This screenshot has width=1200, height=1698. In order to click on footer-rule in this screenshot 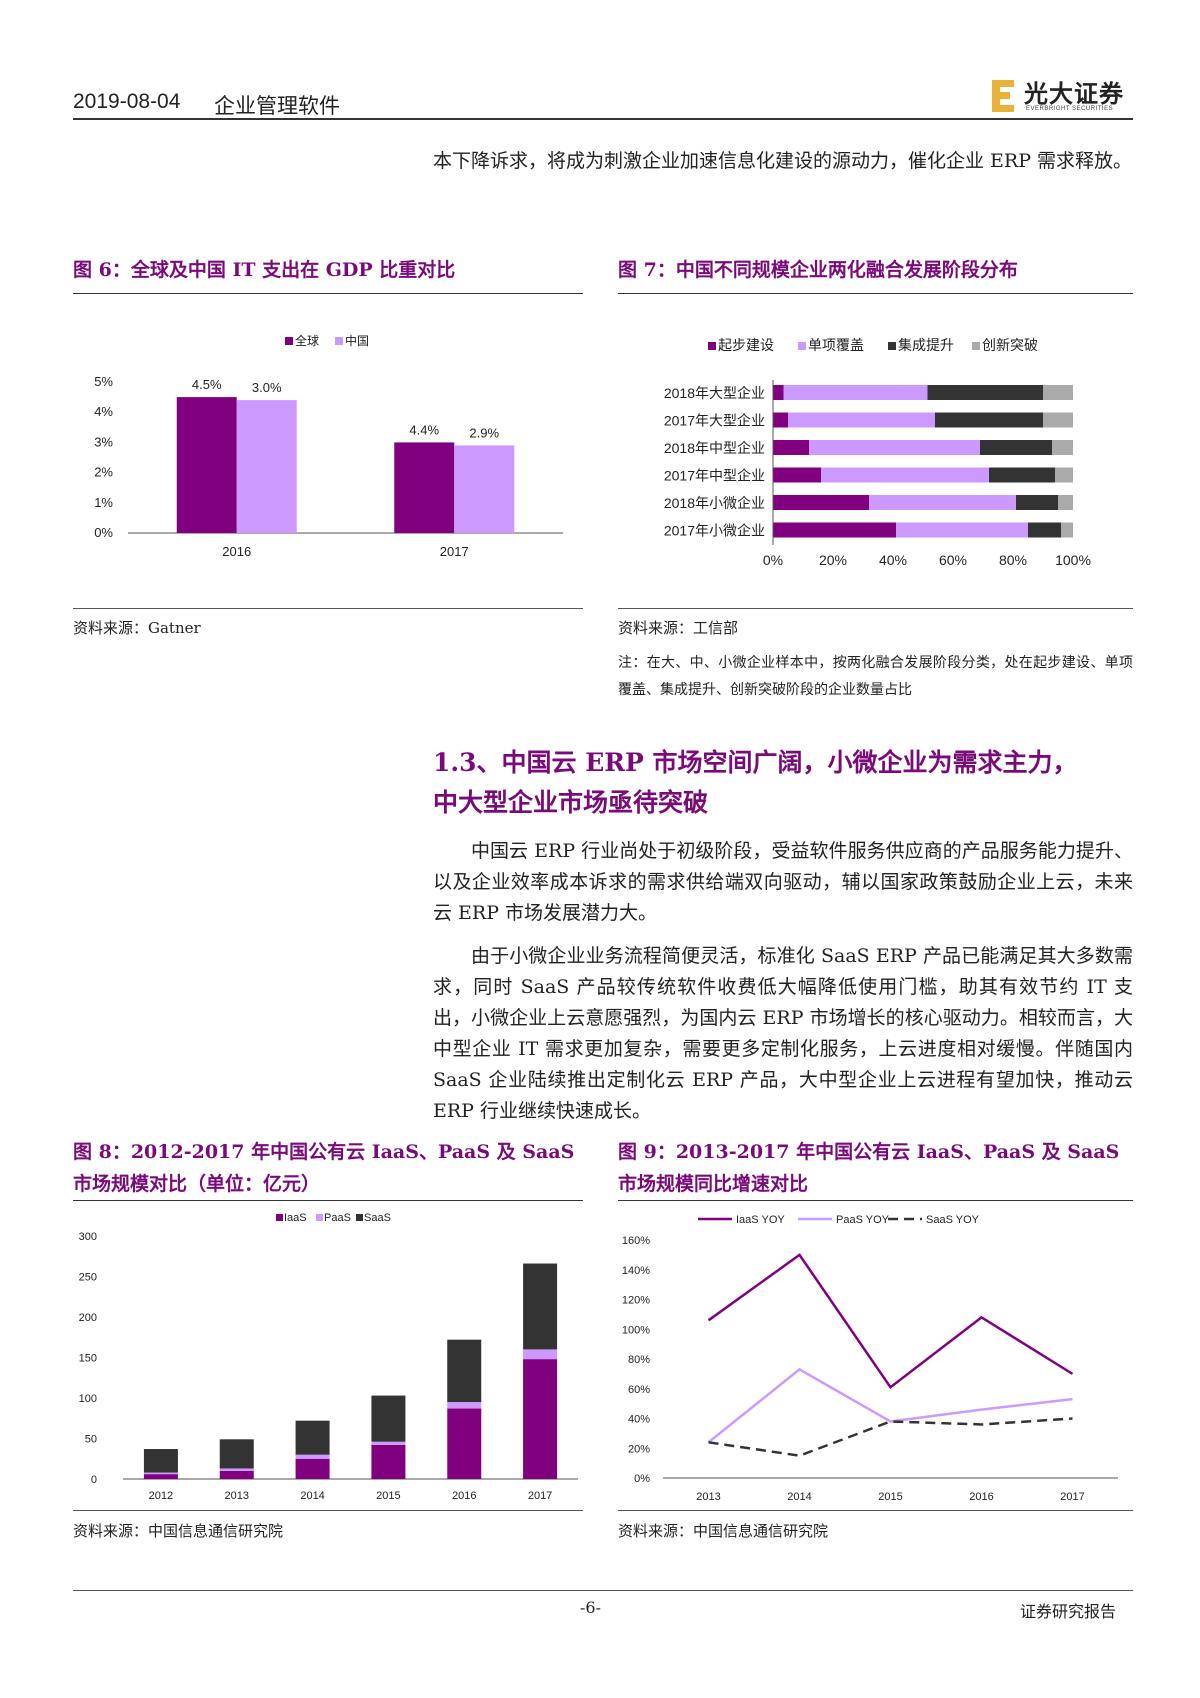, I will do `click(603, 1590)`.